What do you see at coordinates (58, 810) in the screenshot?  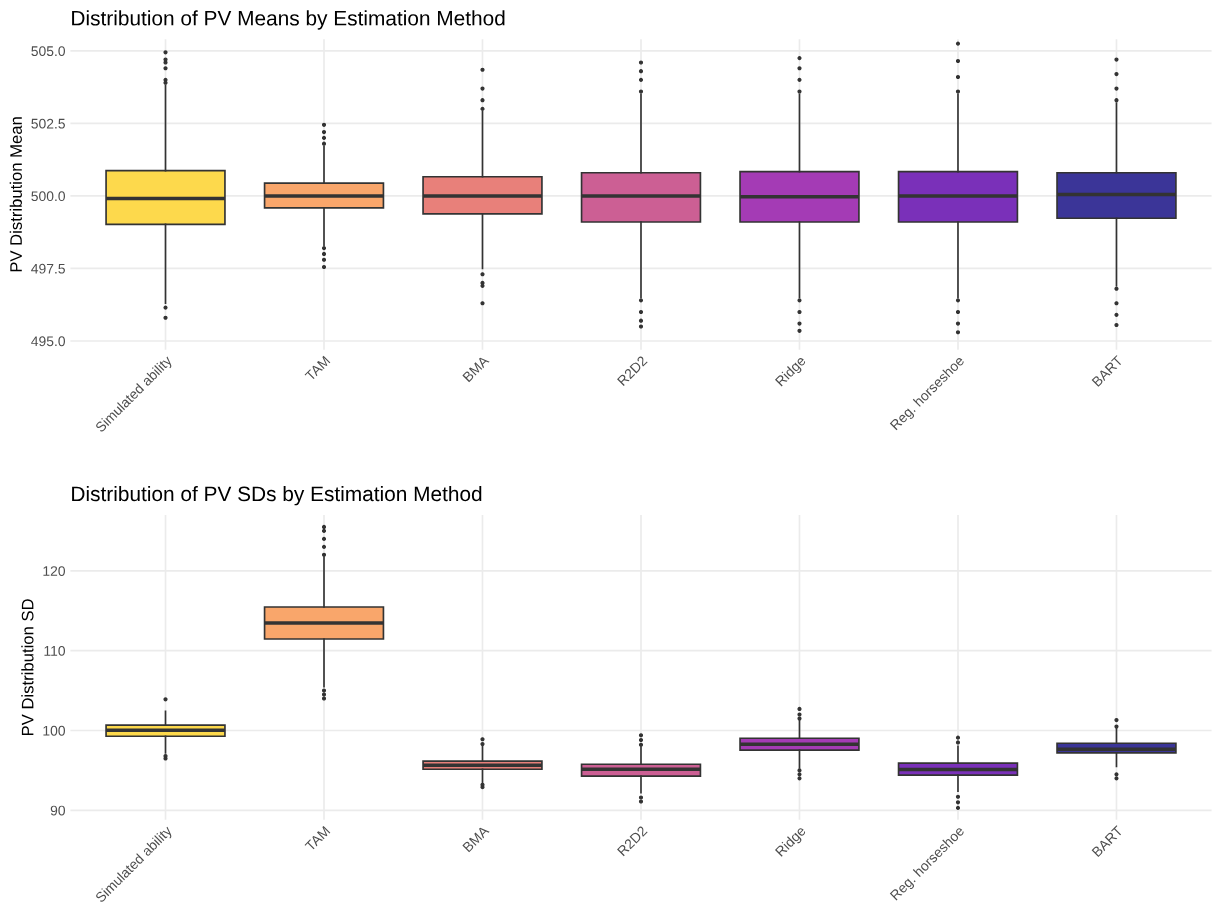 I see `y-tick-label: 90` at bounding box center [58, 810].